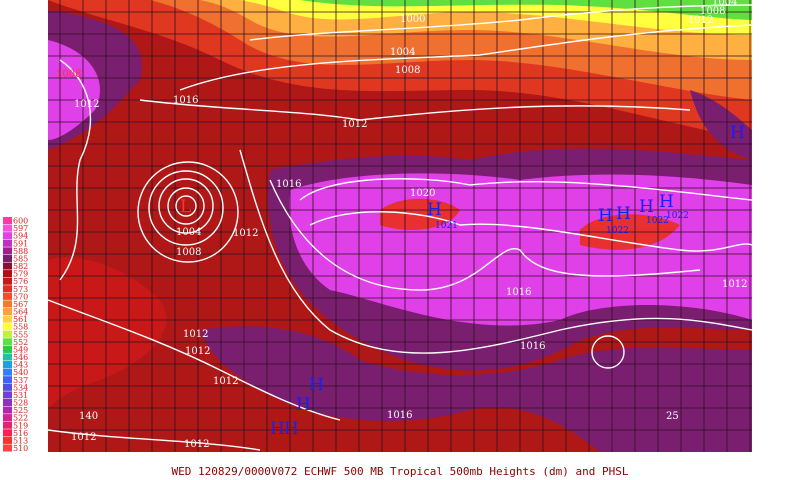 Image resolution: width=800 pixels, height=480 pixels. What do you see at coordinates (20, 342) in the screenshot?
I see `legend-label: 552` at bounding box center [20, 342].